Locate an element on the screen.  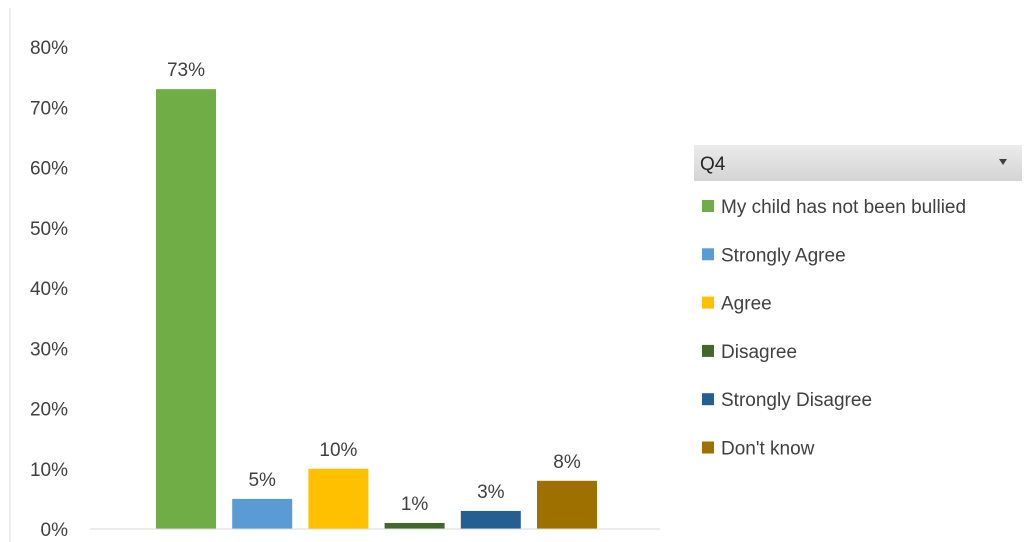
data-label: 73% is located at coordinates (186, 70).